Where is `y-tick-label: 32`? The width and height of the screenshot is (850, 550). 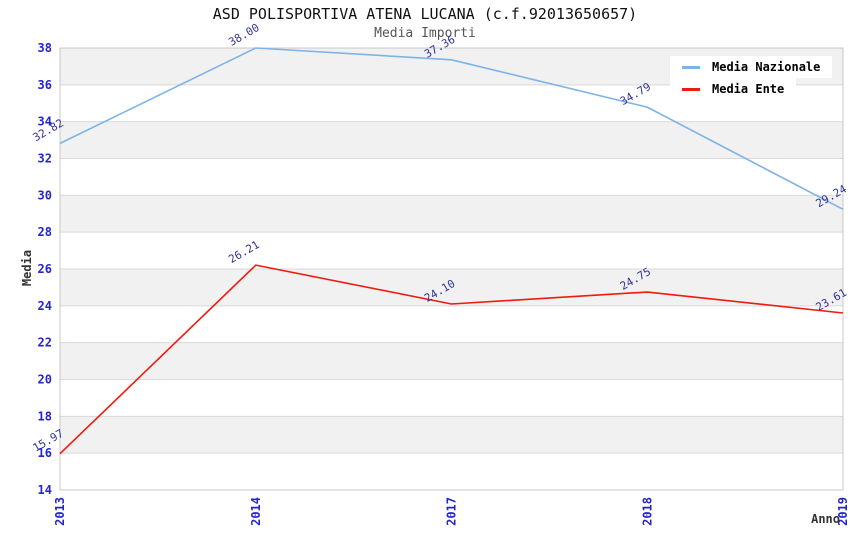 y-tick-label: 32 is located at coordinates (45, 159).